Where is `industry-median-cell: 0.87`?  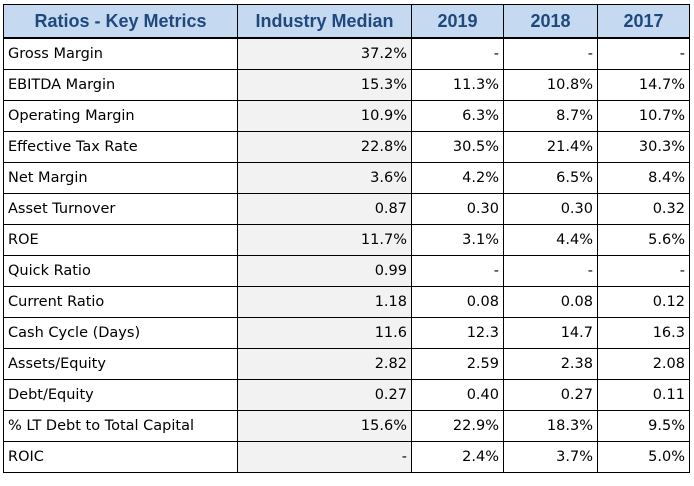
industry-median-cell: 0.87 is located at coordinates (324, 209).